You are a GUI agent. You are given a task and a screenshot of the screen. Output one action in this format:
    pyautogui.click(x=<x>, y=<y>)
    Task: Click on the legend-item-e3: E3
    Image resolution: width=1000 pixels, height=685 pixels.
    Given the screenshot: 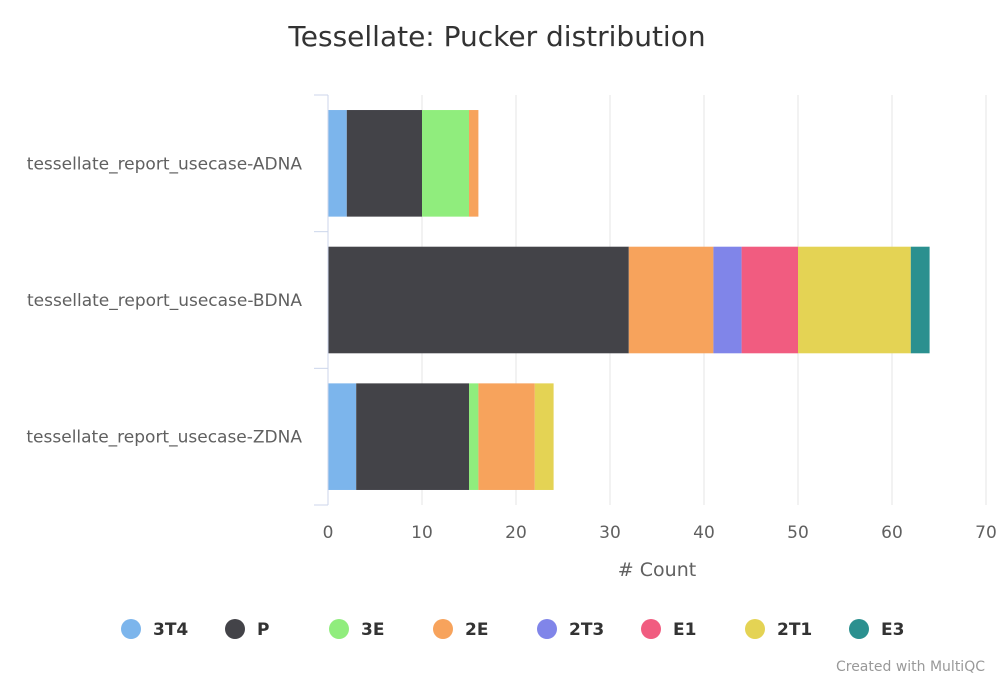 What is the action you would take?
    pyautogui.click(x=876, y=629)
    